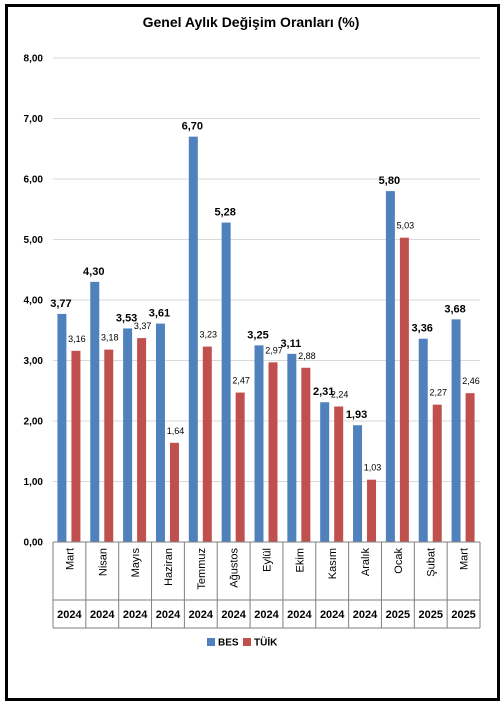 This screenshot has height=704, width=503. What do you see at coordinates (340, 394) in the screenshot?
I see `data-label-tuik: 2,24` at bounding box center [340, 394].